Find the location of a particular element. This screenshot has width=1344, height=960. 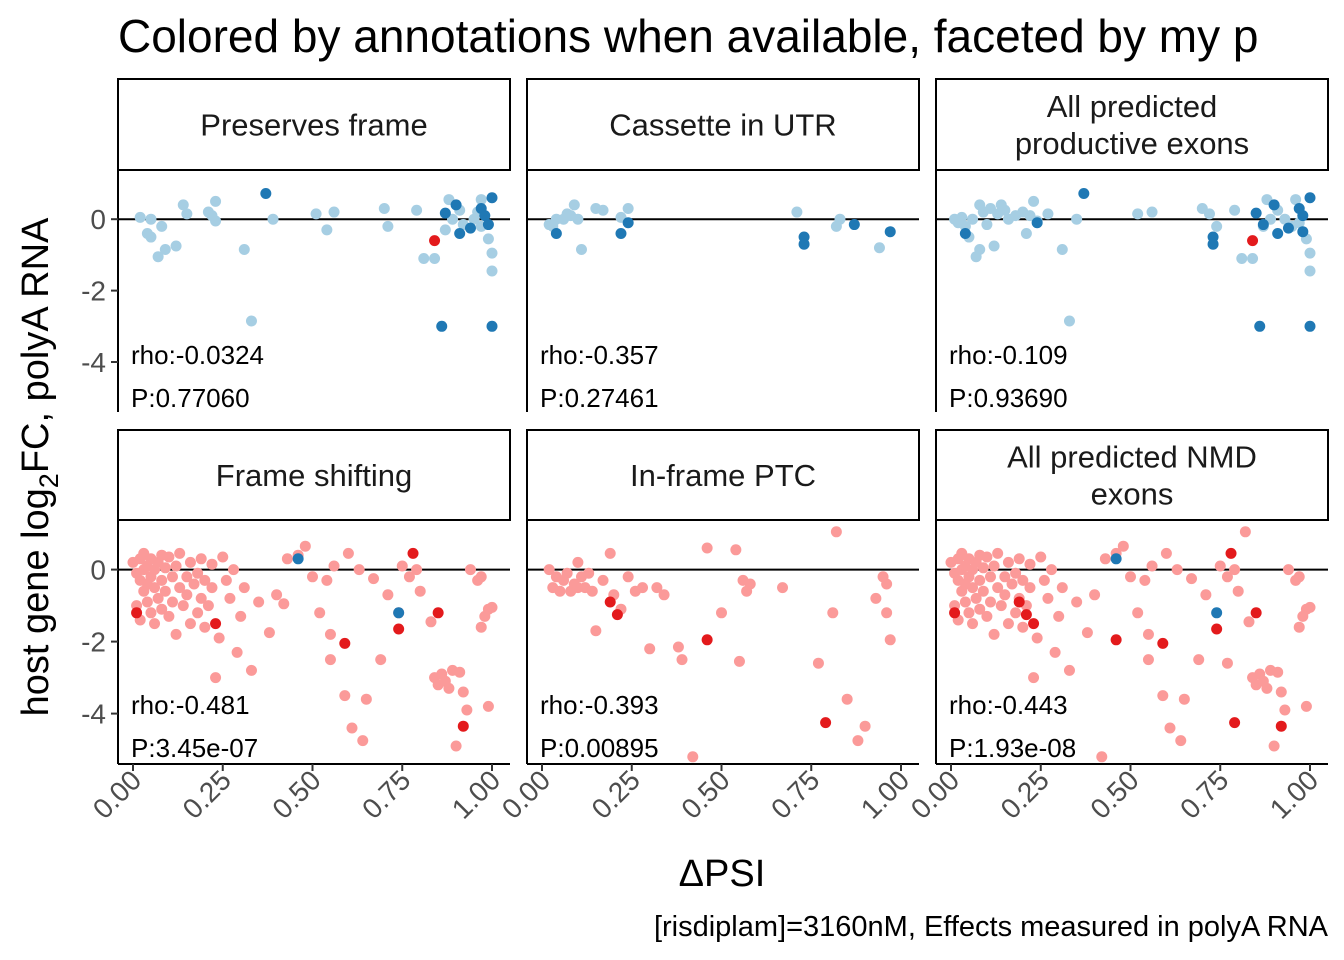

facet-strip-box is located at coordinates (1132, 475).